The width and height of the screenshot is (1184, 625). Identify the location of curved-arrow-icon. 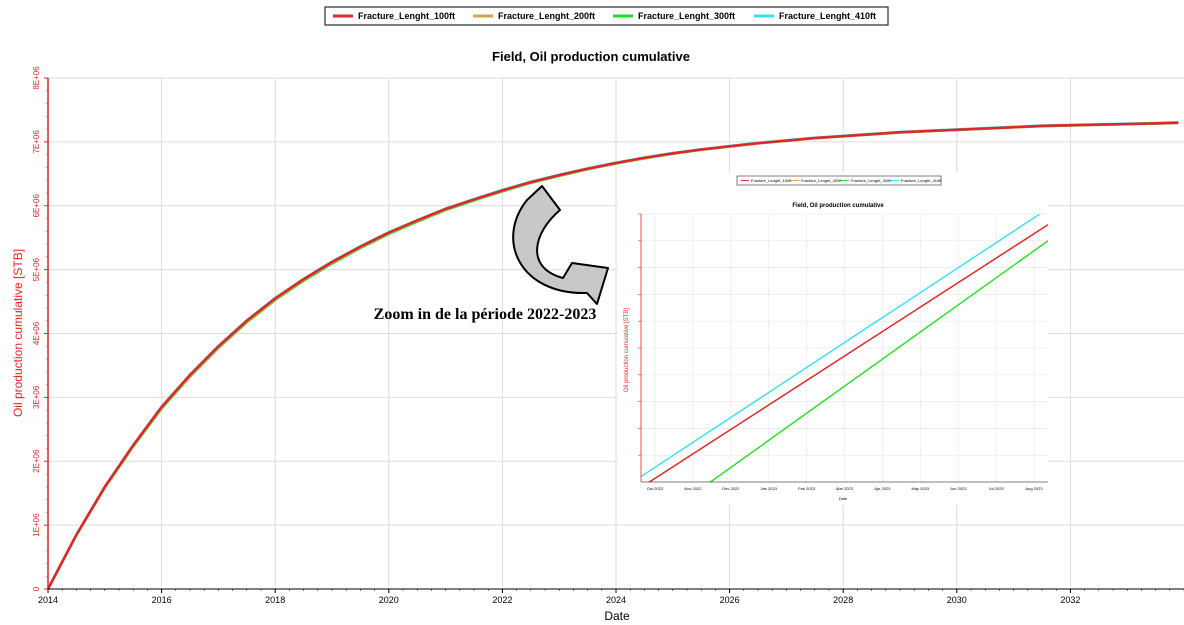
(560, 245).